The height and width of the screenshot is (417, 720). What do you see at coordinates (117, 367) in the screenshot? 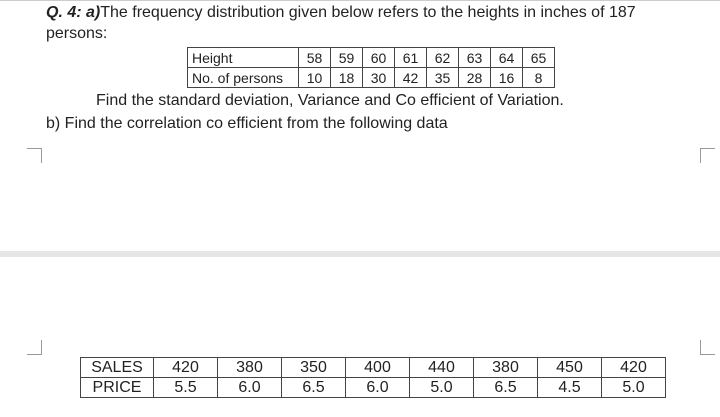
I see `row-header: SALES` at bounding box center [117, 367].